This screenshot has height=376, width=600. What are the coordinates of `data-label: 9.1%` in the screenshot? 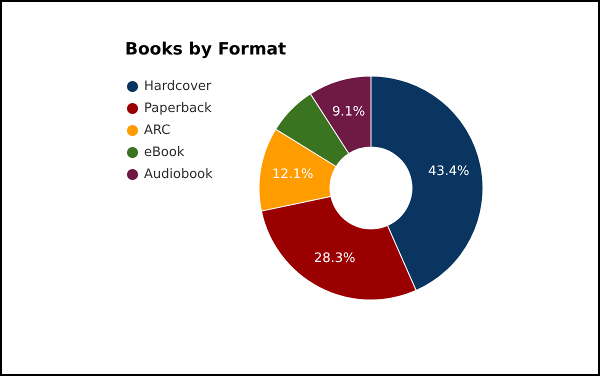 It's located at (349, 112).